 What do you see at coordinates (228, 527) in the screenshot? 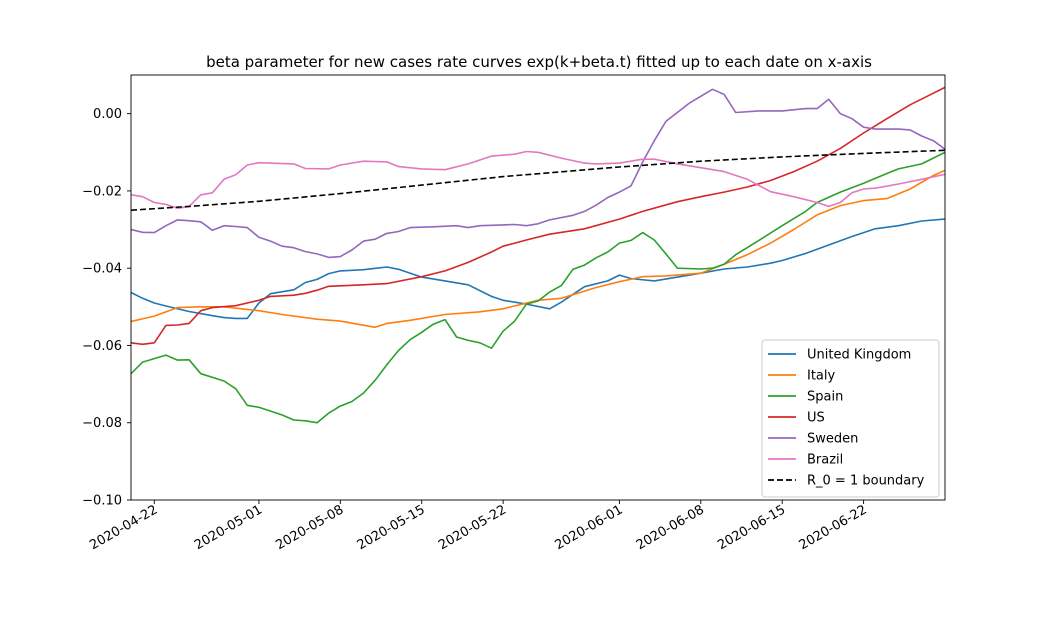
I see `x-tick-label: 2020-05-01` at bounding box center [228, 527].